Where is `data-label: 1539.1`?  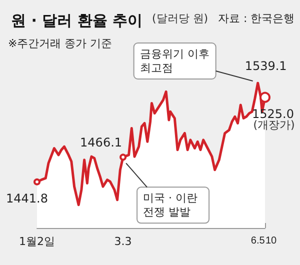 data-label: 1539.1 is located at coordinates (265, 66).